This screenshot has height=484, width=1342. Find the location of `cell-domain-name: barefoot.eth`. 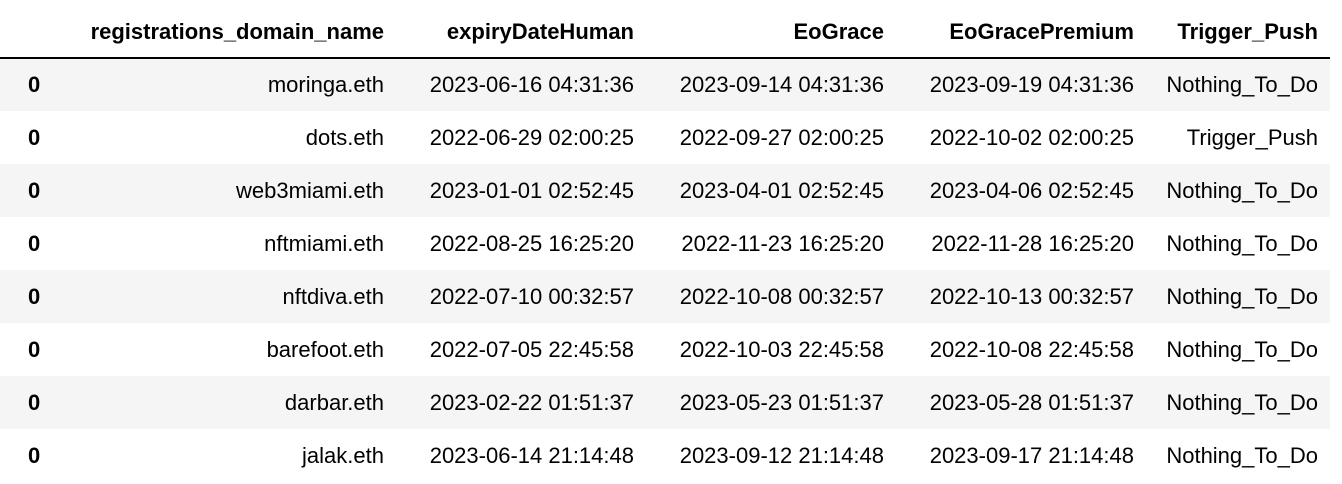

cell-domain-name: barefoot.eth is located at coordinates (325, 349).